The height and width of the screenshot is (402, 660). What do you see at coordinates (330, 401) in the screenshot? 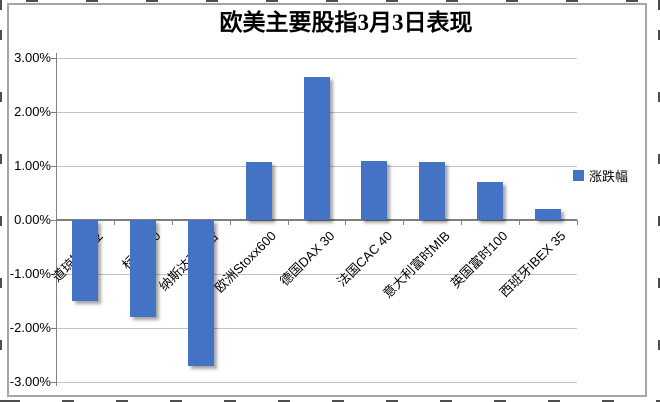
I see `selection-dash-border-bottom` at bounding box center [330, 401].